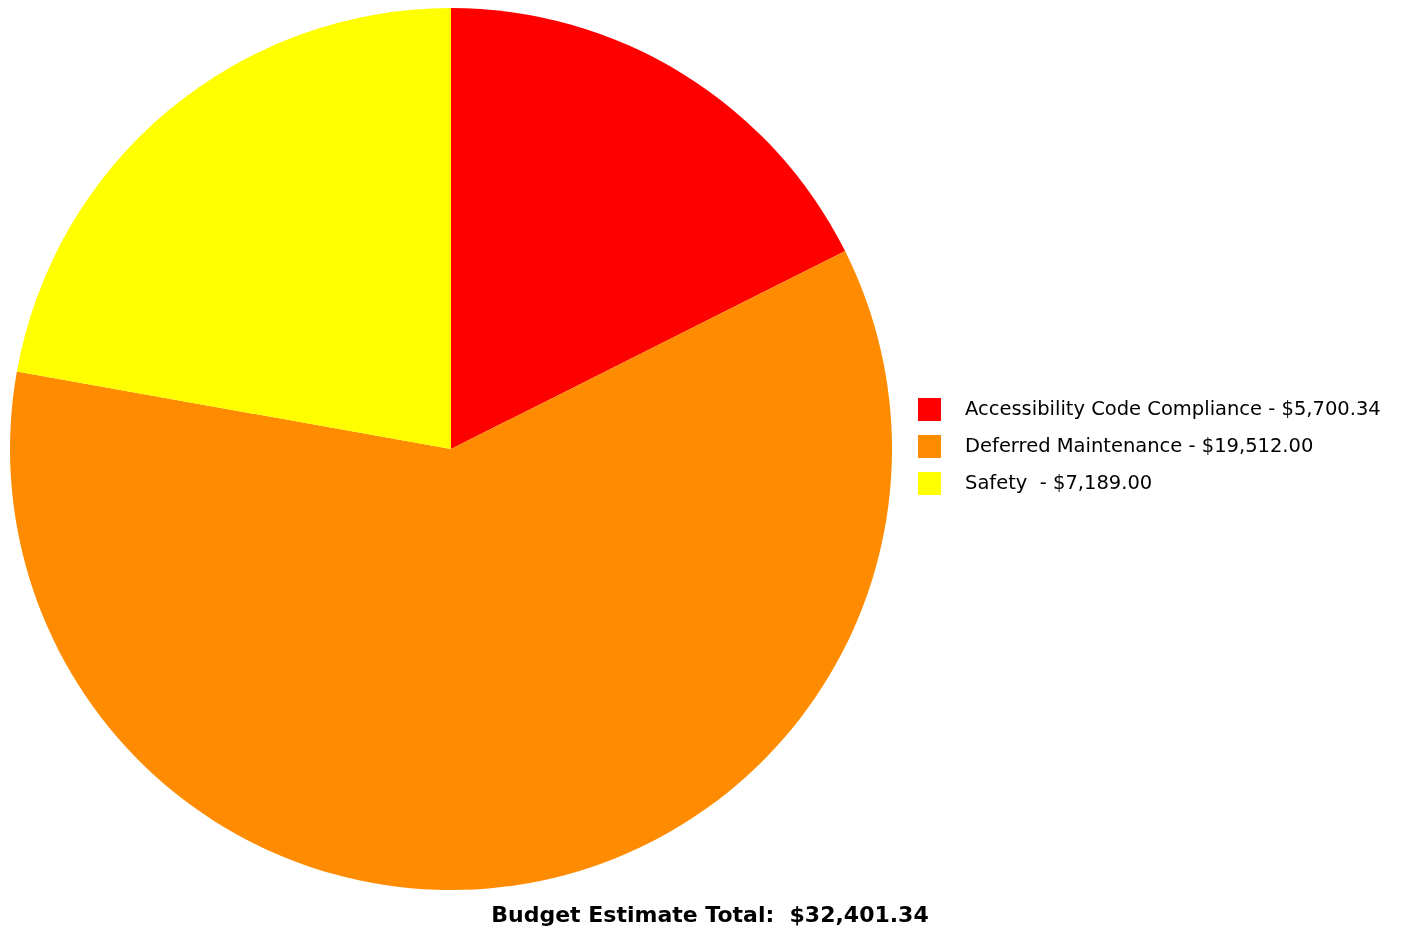 This screenshot has width=1427, height=931. What do you see at coordinates (1173, 408) in the screenshot?
I see `legend-label: Accessibility Code Compliance - $5,700.34` at bounding box center [1173, 408].